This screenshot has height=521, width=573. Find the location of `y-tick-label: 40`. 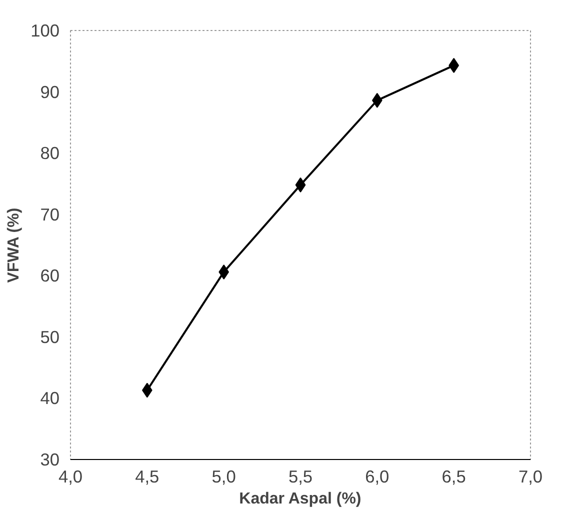

y-tick-label: 40 is located at coordinates (50, 398).